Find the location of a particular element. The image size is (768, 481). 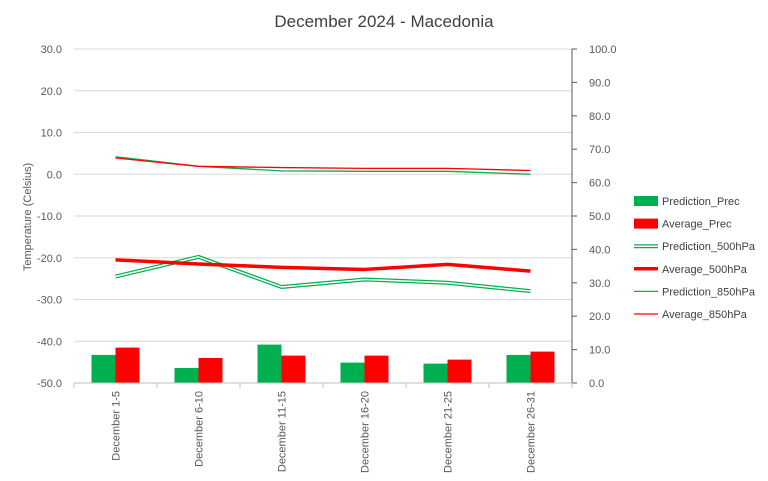

x-tick-label: December 16-20 is located at coordinates (366, 432).